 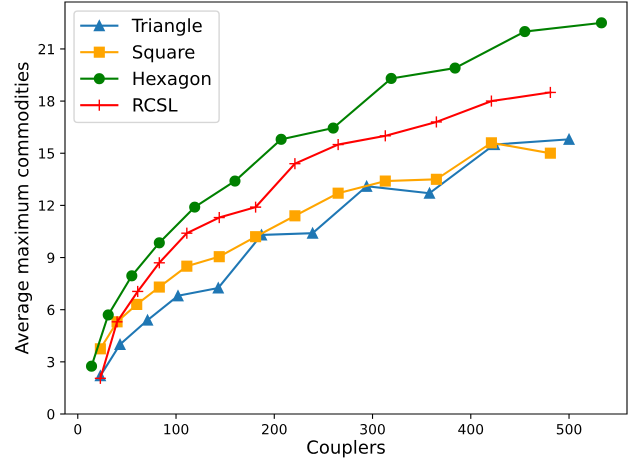 What do you see at coordinates (372, 429) in the screenshot?
I see `x-tick-label: 300` at bounding box center [372, 429].